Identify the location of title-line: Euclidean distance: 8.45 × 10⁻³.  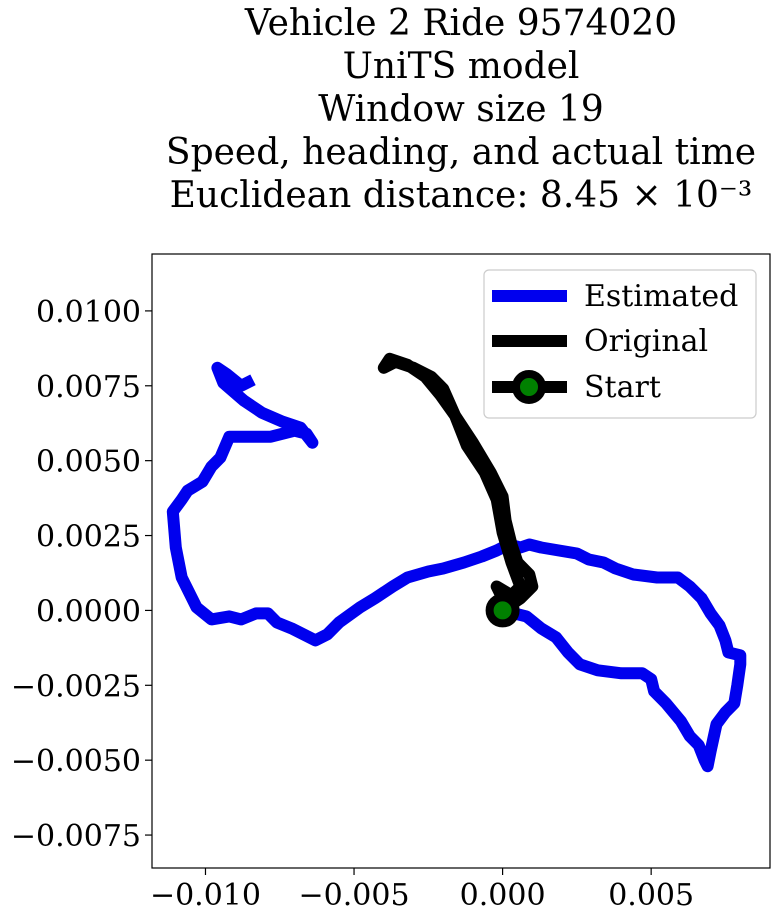
(461, 195).